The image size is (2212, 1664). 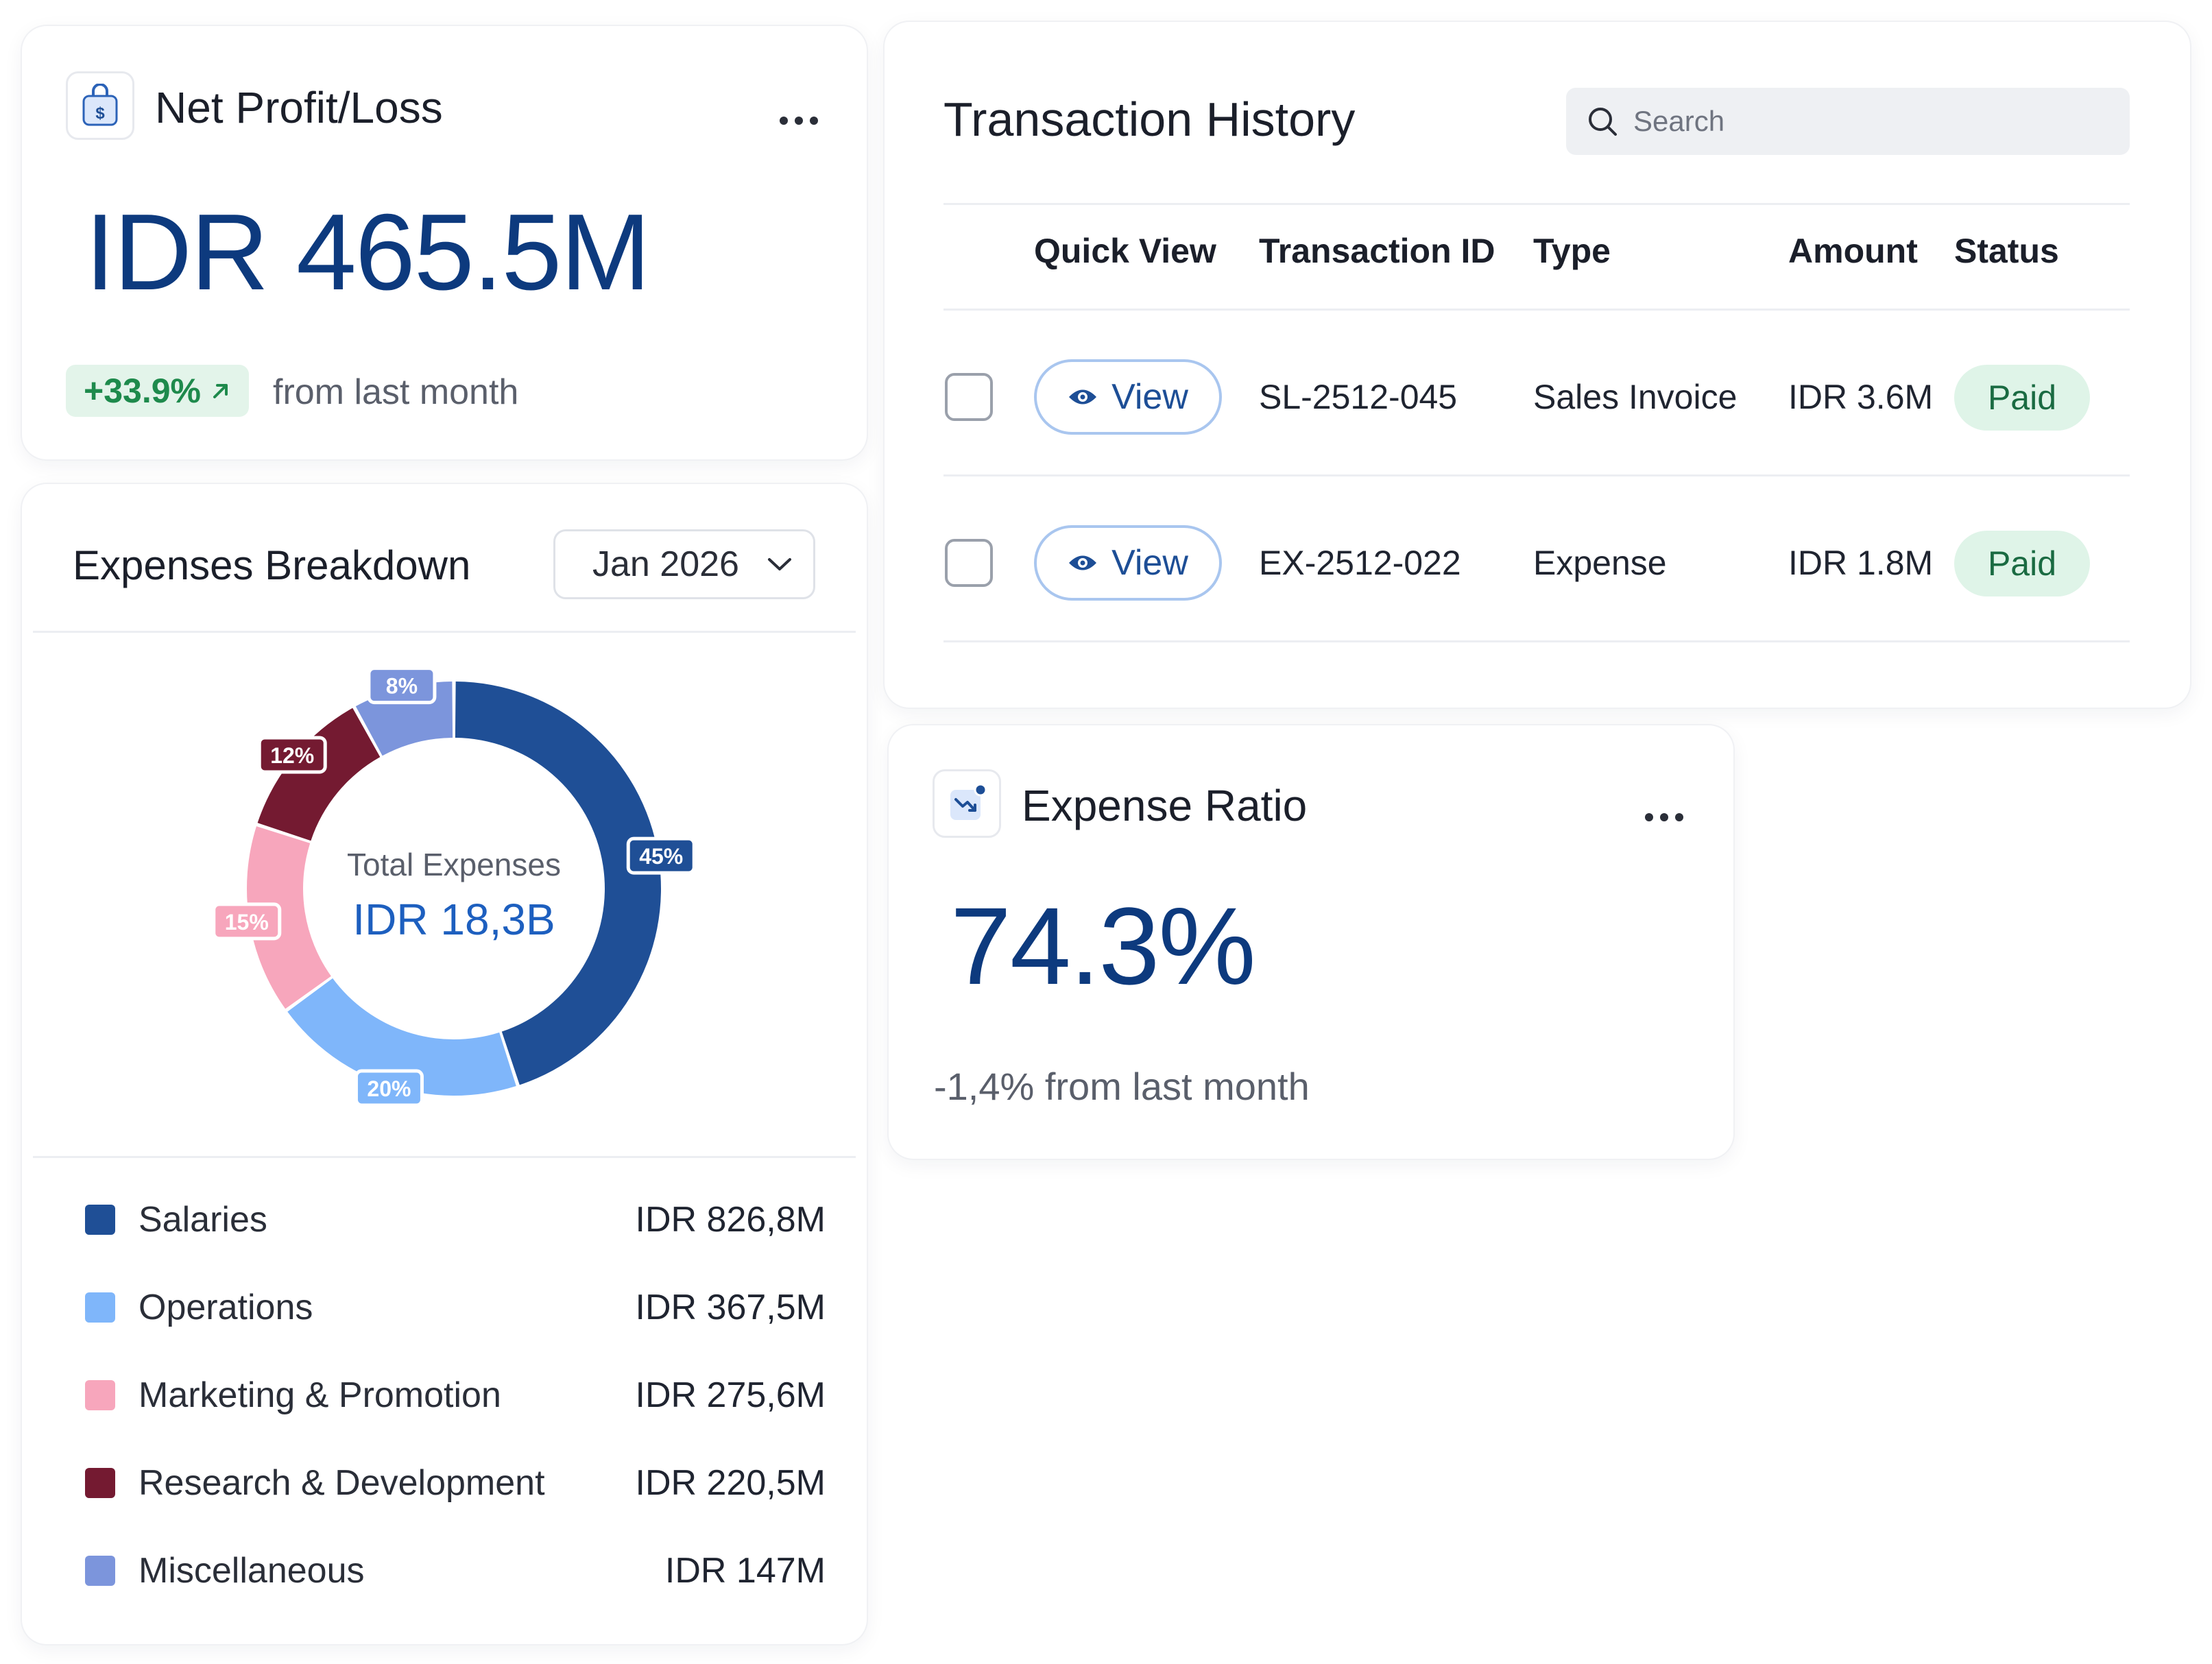 I want to click on trend-percent: +33.9%, so click(x=142, y=391).